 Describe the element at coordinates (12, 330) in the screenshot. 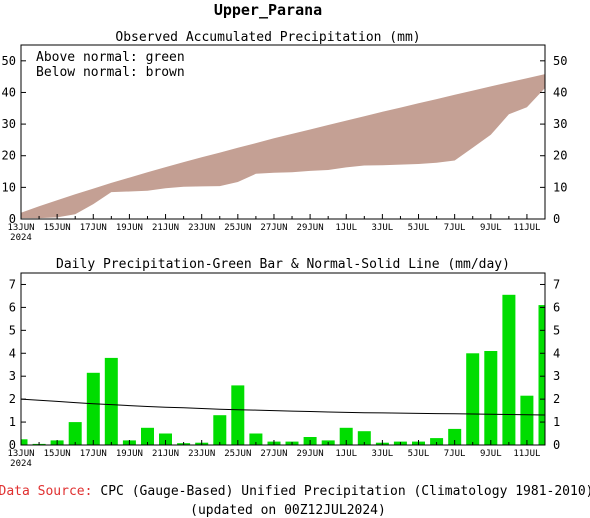

I see `y-tick-label-left: 5` at that location.